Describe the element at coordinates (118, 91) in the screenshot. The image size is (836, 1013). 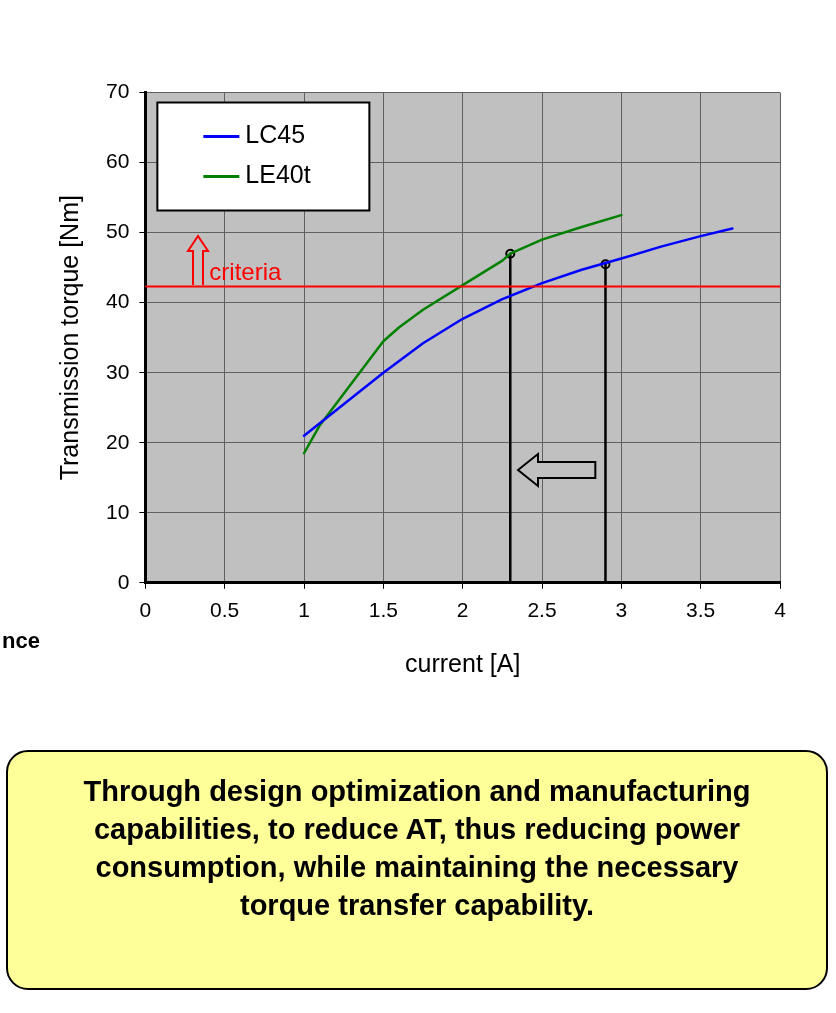
I see `y-tick-label: 70` at that location.